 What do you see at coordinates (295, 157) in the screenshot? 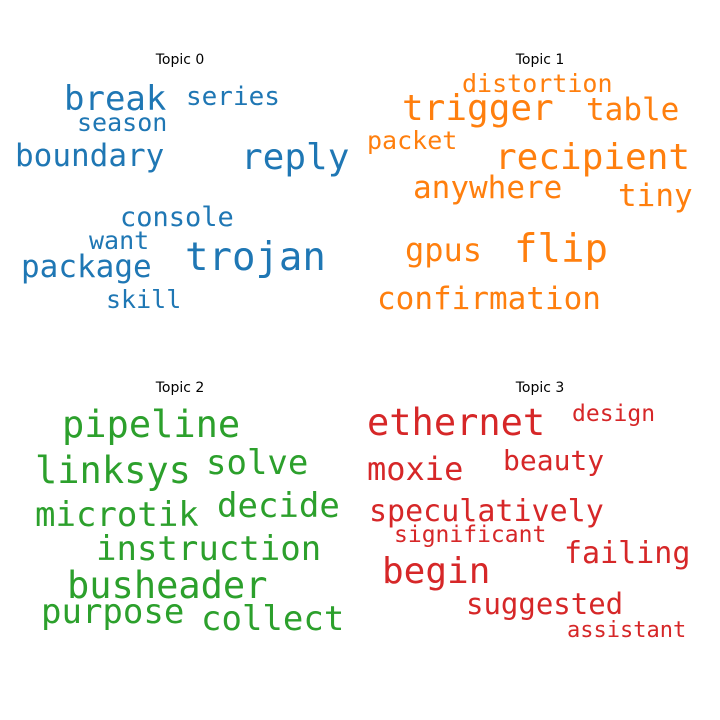
I see `topic-0-word: reply` at bounding box center [295, 157].